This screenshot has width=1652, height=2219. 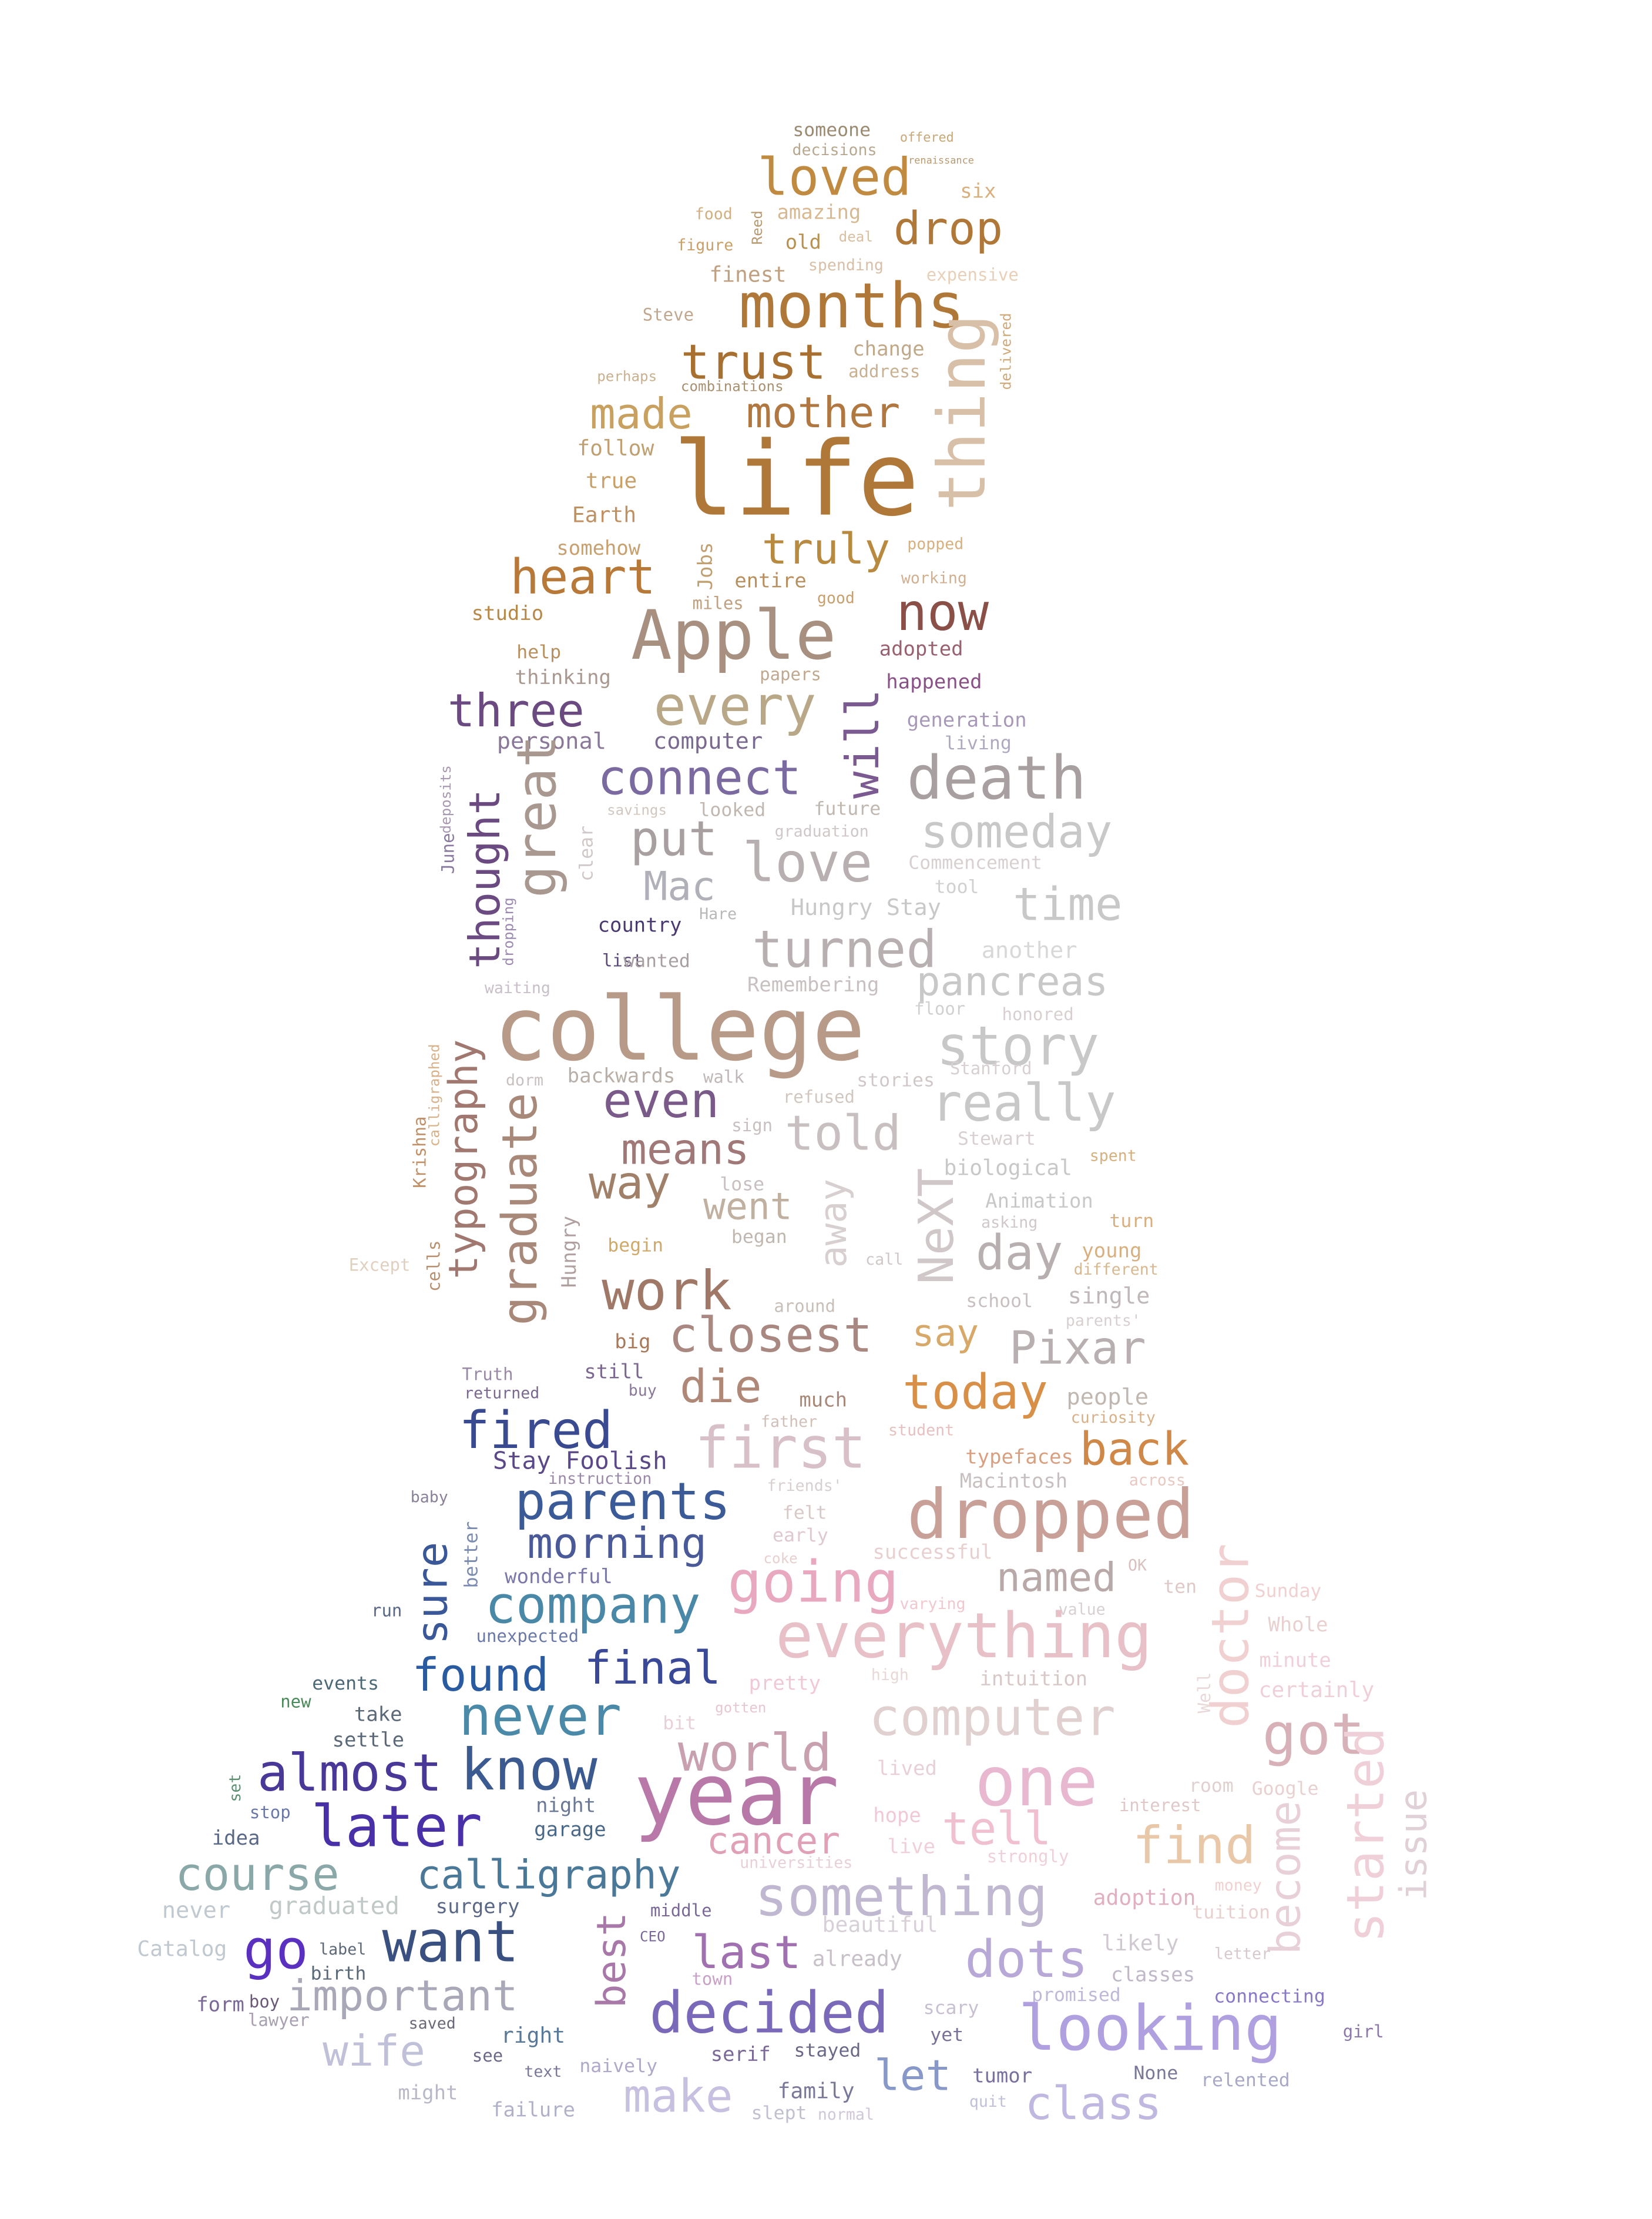 I want to click on word-thing: thing, so click(x=962, y=412).